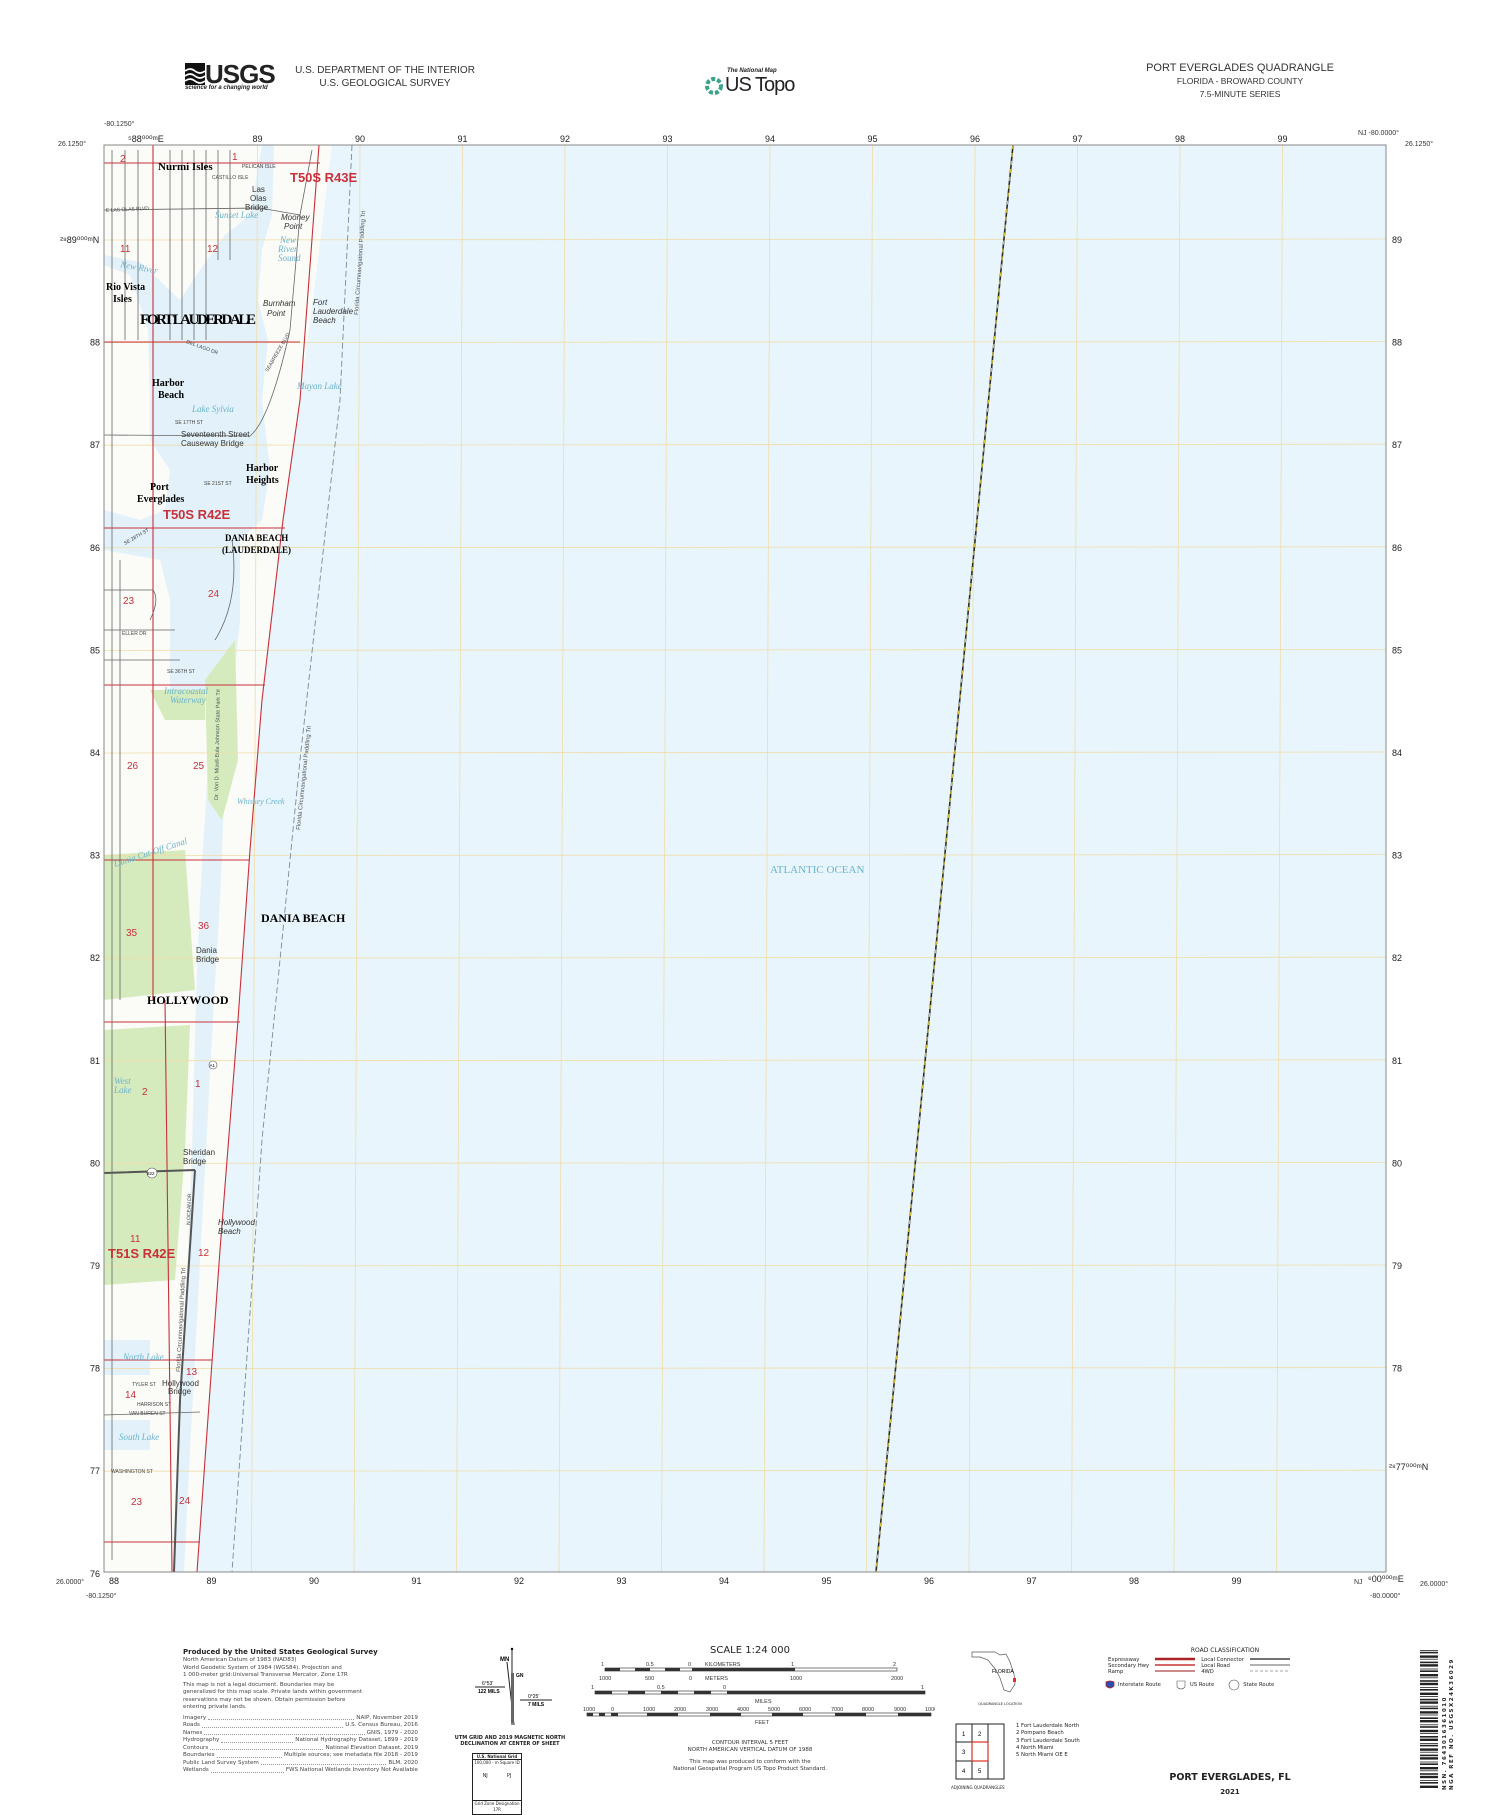 This screenshot has height=1815, width=1500. Describe the element at coordinates (1378, 133) in the screenshot. I see `corner-ne-lon: NJ -80.0000°` at that location.